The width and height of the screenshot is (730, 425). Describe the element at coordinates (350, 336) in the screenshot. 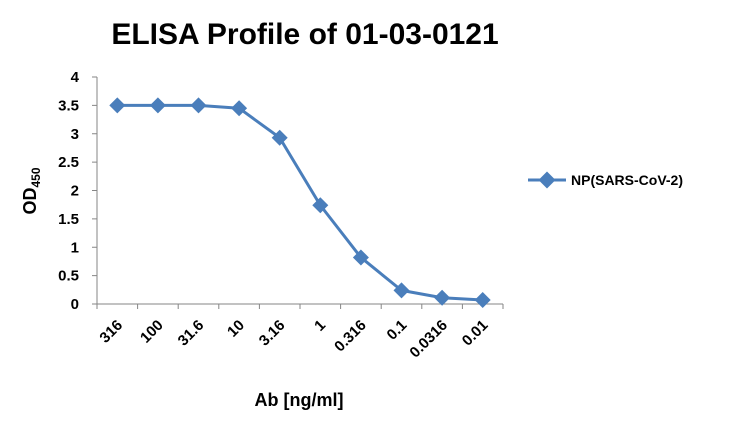

I see `x-tick-label: 0.316` at that location.